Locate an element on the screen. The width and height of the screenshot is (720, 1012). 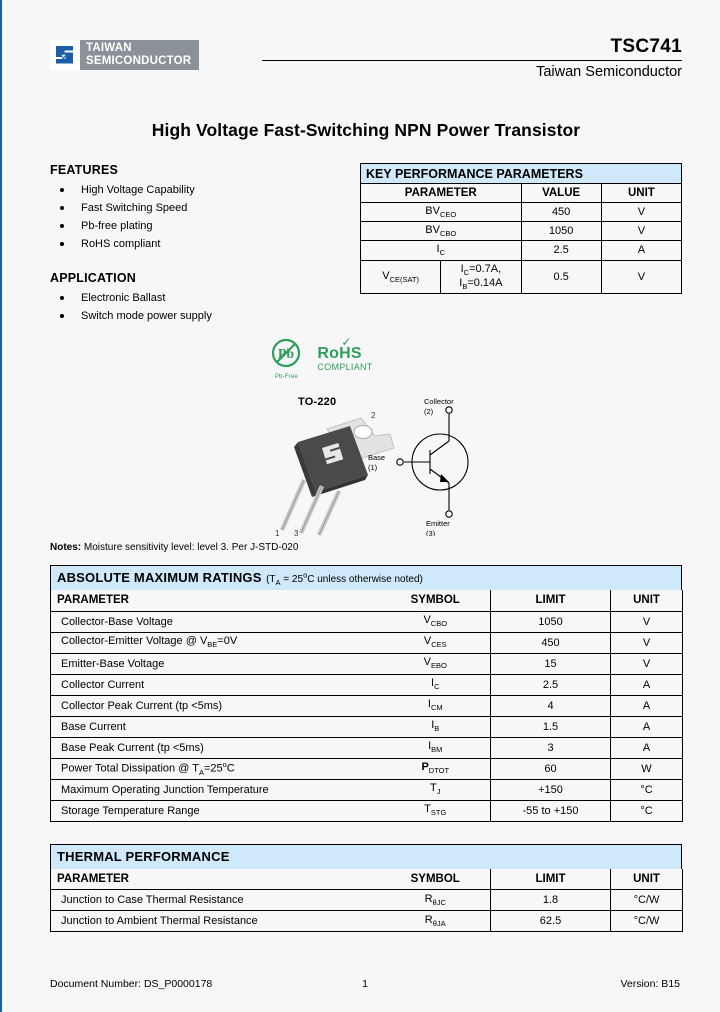
page-number: 1 is located at coordinates (365, 984).